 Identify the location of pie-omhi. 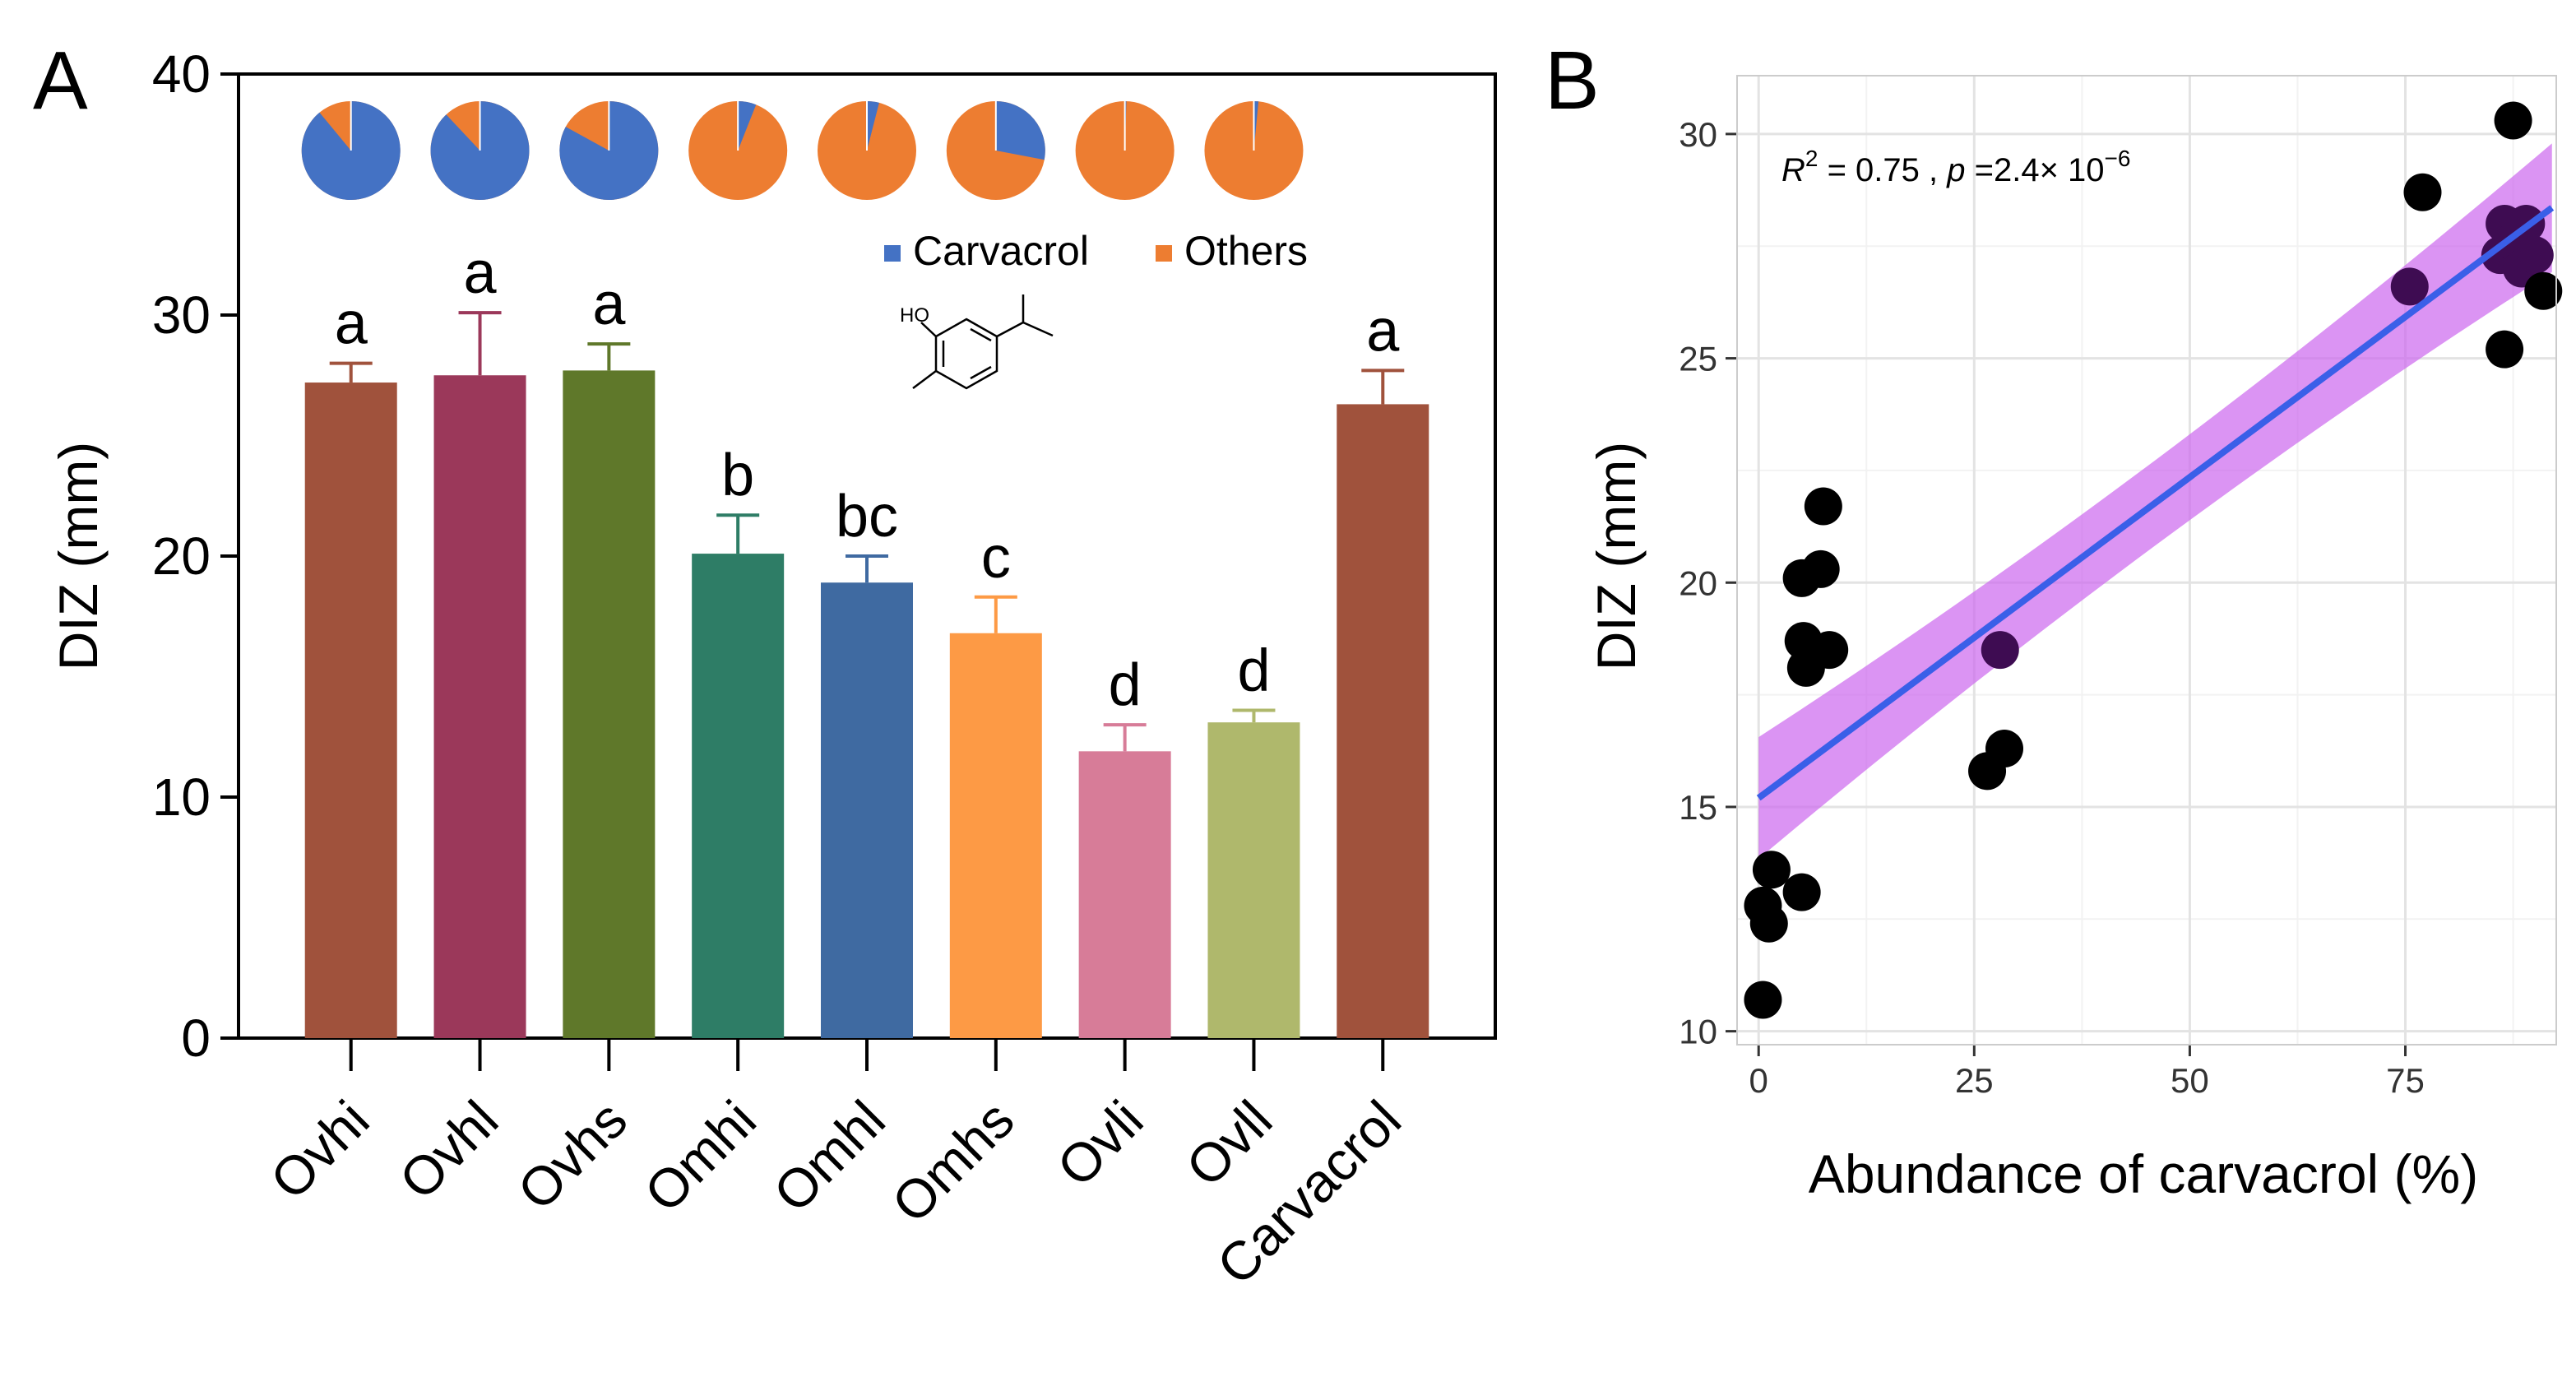
(738, 150).